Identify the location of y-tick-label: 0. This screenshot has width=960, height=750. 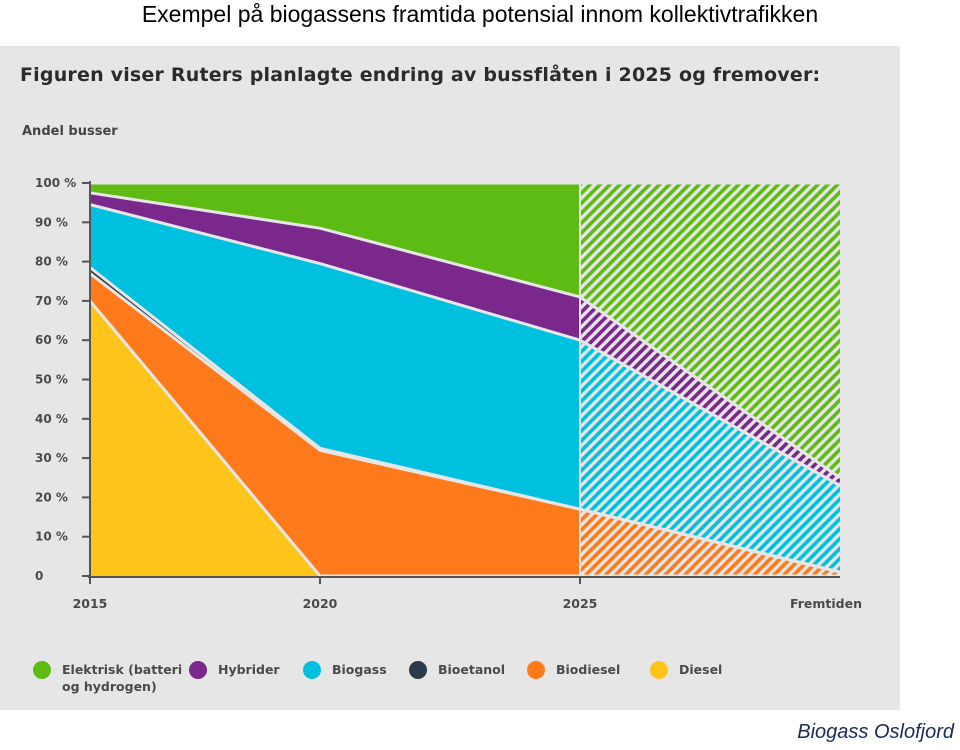
(39, 576).